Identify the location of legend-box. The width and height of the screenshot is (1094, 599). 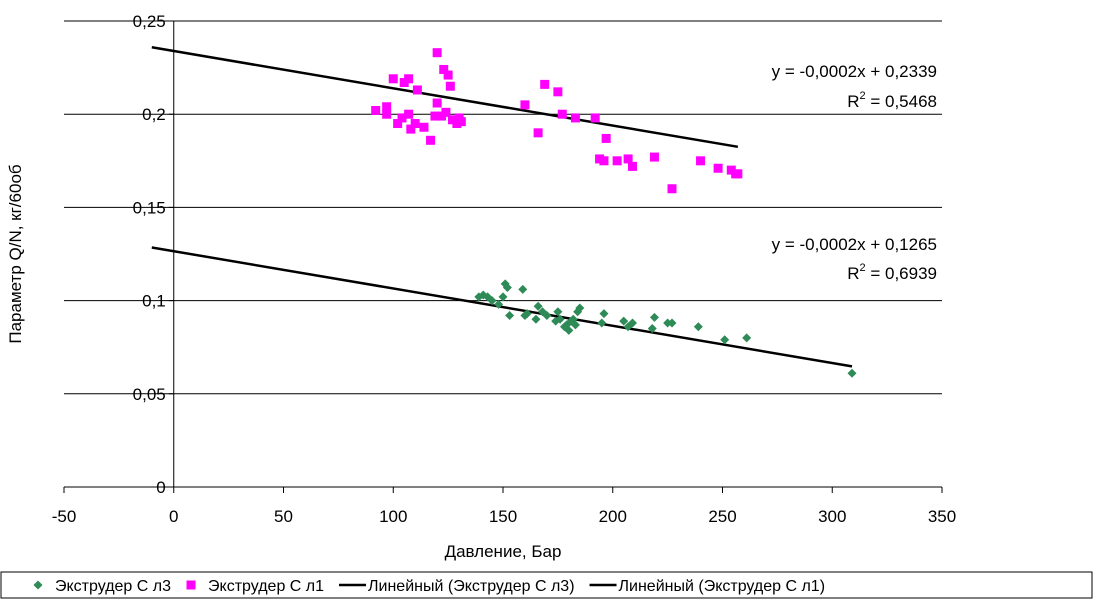
(546, 585).